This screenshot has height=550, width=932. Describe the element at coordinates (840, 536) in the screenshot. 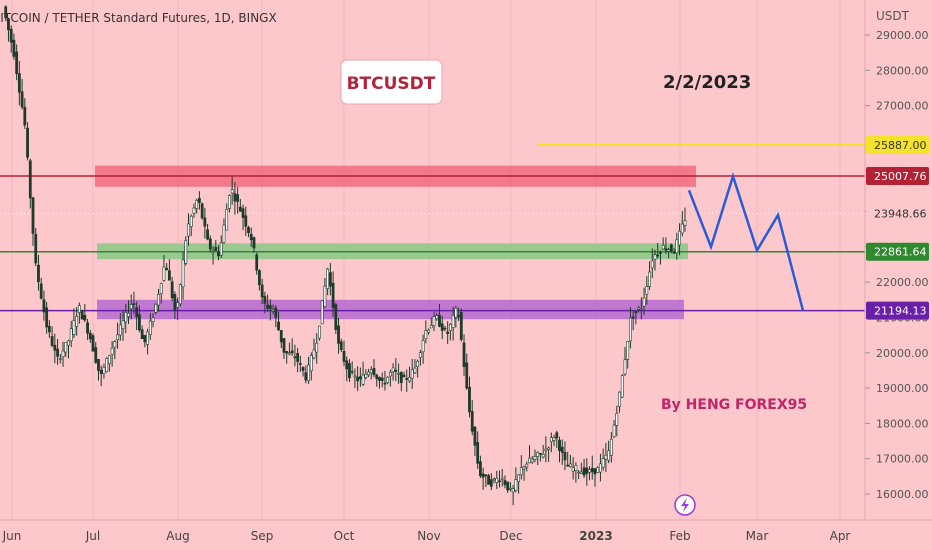

I see `time-tick-apr: Apr` at that location.